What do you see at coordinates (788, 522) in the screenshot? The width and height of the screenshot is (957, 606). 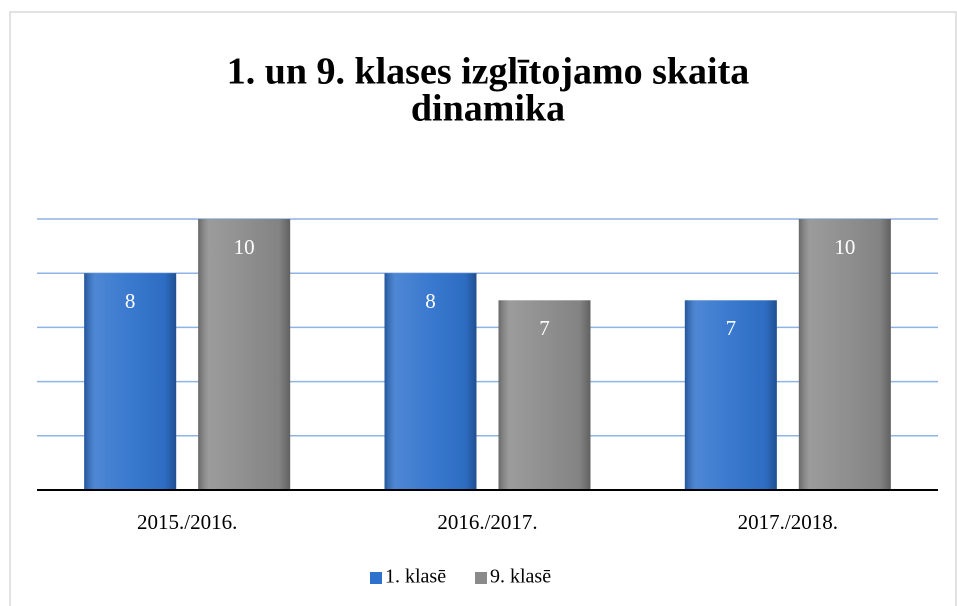 I see `x-tick-label: 2017./2018.` at bounding box center [788, 522].